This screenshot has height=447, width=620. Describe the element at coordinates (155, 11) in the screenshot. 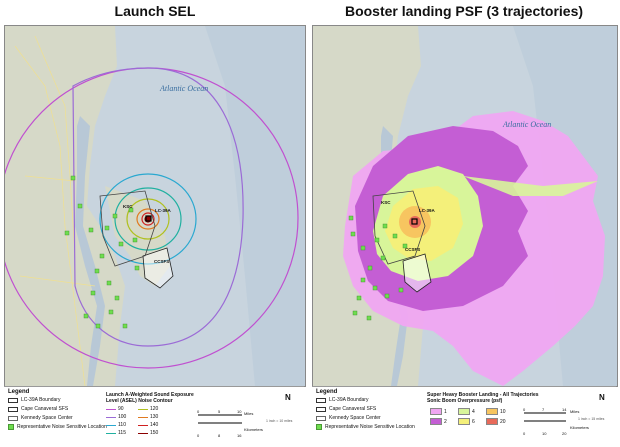

I see `left-panel-title: Launch SEL` at that location.